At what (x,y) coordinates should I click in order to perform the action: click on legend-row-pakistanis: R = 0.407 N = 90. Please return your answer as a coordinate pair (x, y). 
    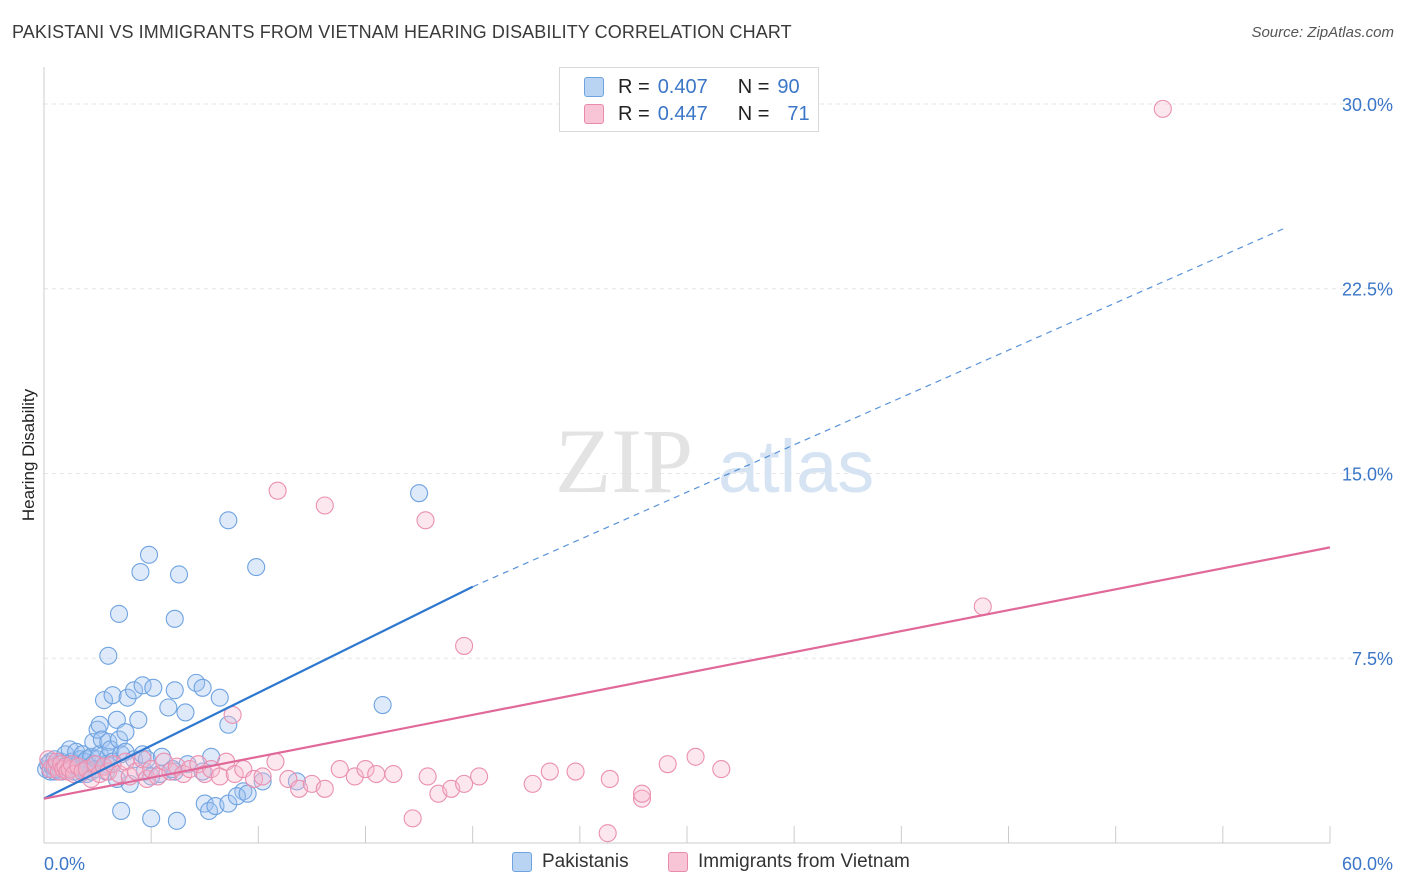
    Looking at the image, I should click on (692, 87).